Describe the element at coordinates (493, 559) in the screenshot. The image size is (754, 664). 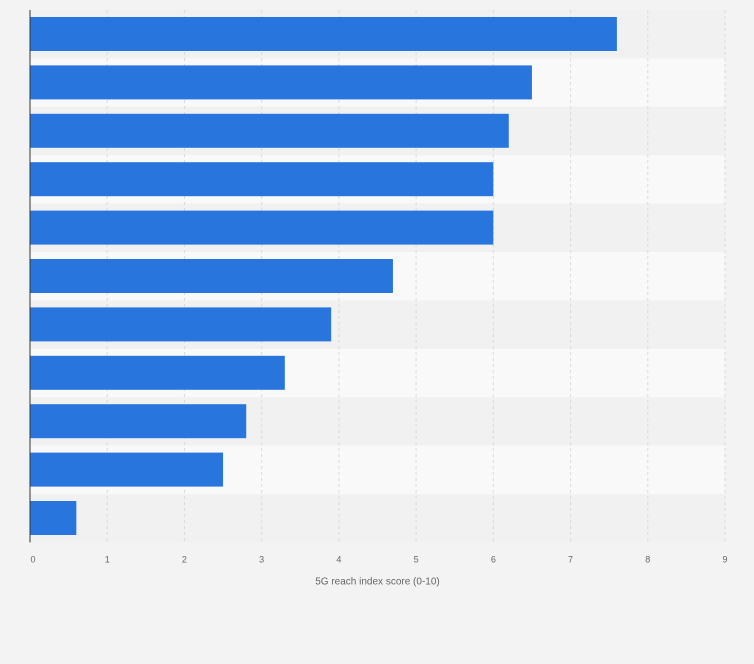
I see `x-tick-label: 6` at that location.